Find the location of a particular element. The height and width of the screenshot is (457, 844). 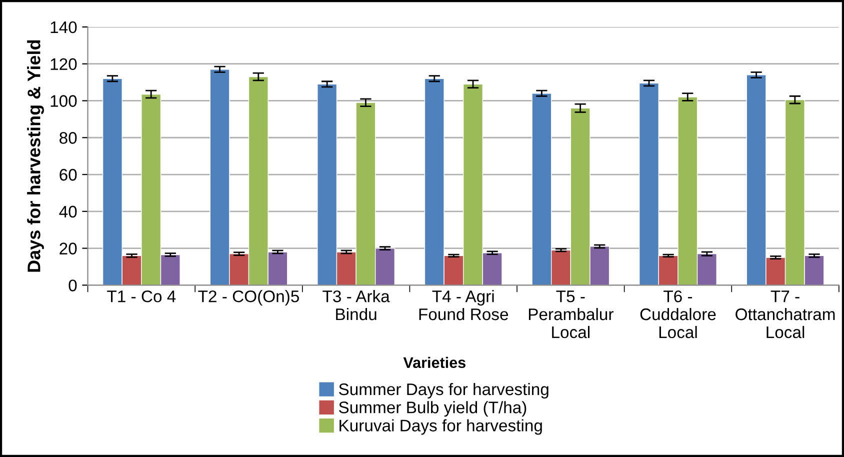

y-tick-label: 0 is located at coordinates (72, 286).